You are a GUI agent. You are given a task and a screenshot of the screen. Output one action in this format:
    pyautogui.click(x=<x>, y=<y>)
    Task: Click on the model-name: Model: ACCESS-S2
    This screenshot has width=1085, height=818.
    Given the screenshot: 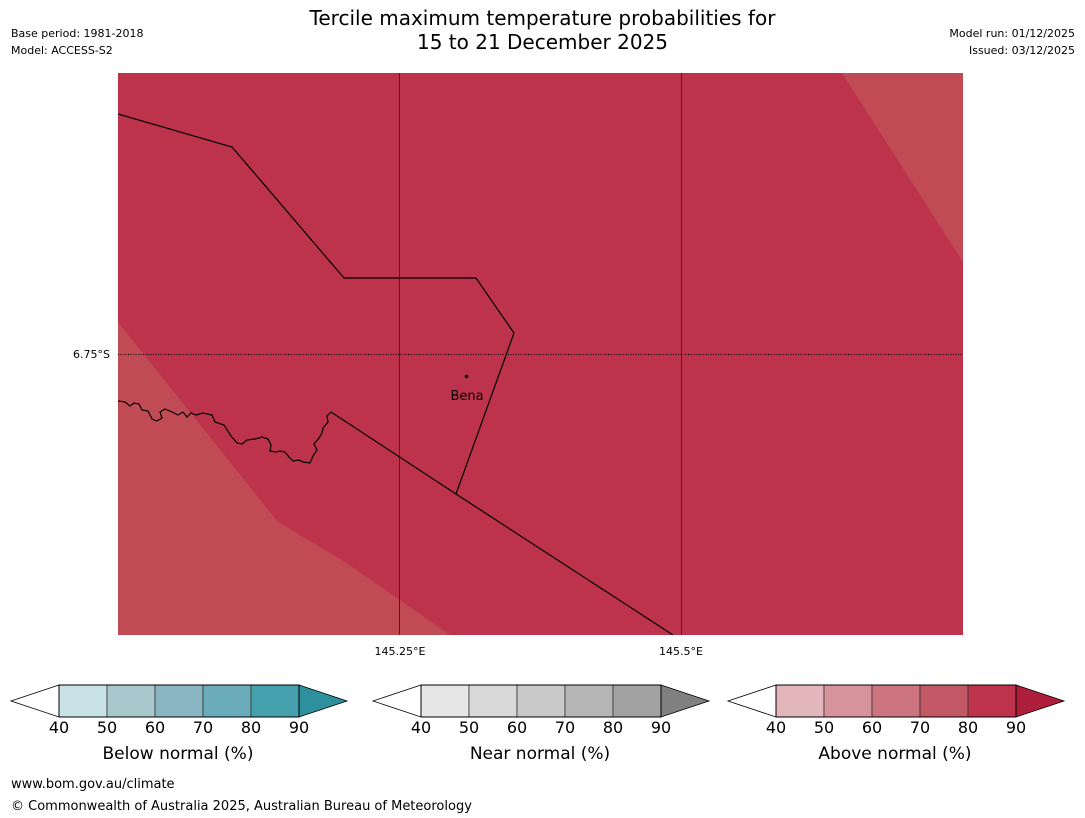 What is the action you would take?
    pyautogui.click(x=62, y=50)
    